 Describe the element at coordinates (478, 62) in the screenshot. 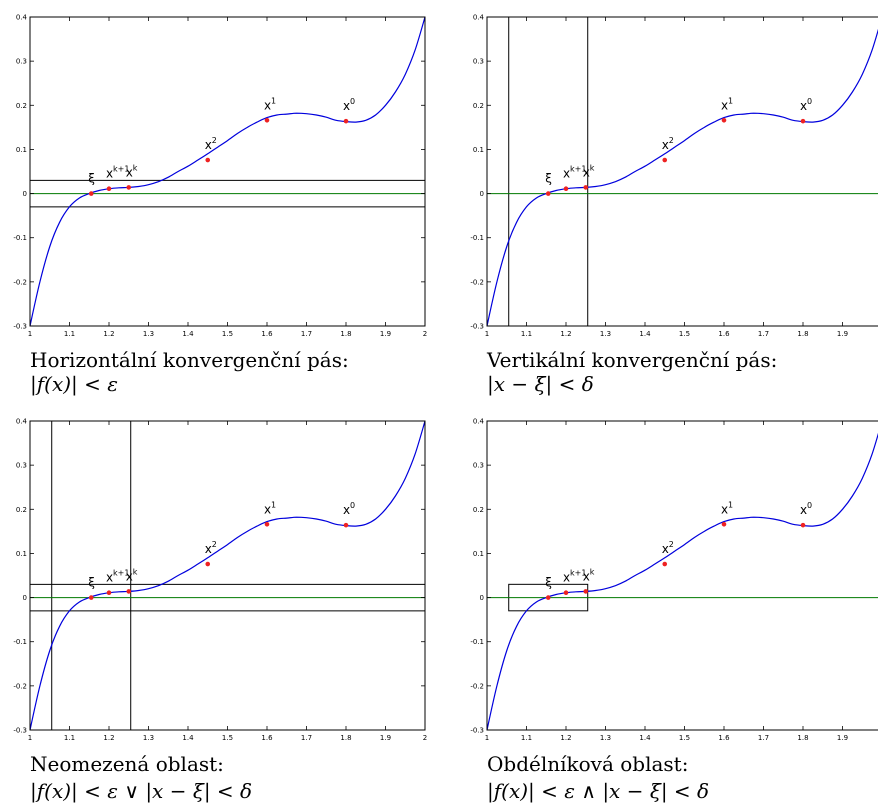

I see `y-tick-label: 0.3` at that location.